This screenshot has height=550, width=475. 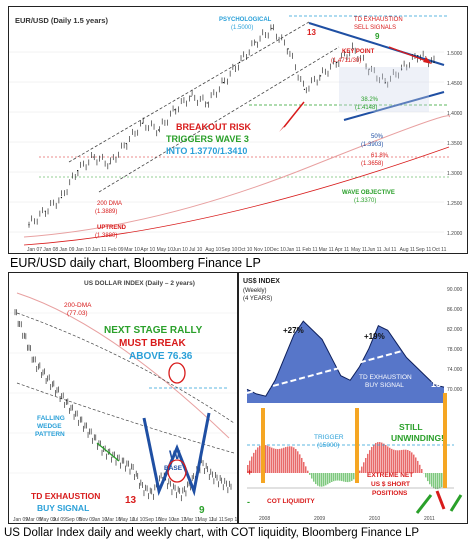 What do you see at coordinates (66, 250) in the screenshot?
I see `x-tick-label: Jan 09` at bounding box center [66, 250].